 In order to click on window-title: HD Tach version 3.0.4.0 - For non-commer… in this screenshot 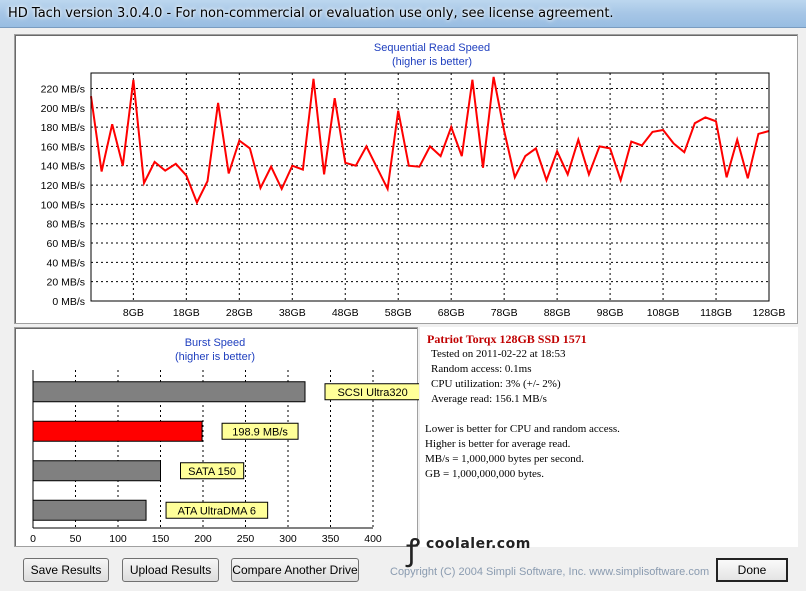, I will do `click(311, 13)`.